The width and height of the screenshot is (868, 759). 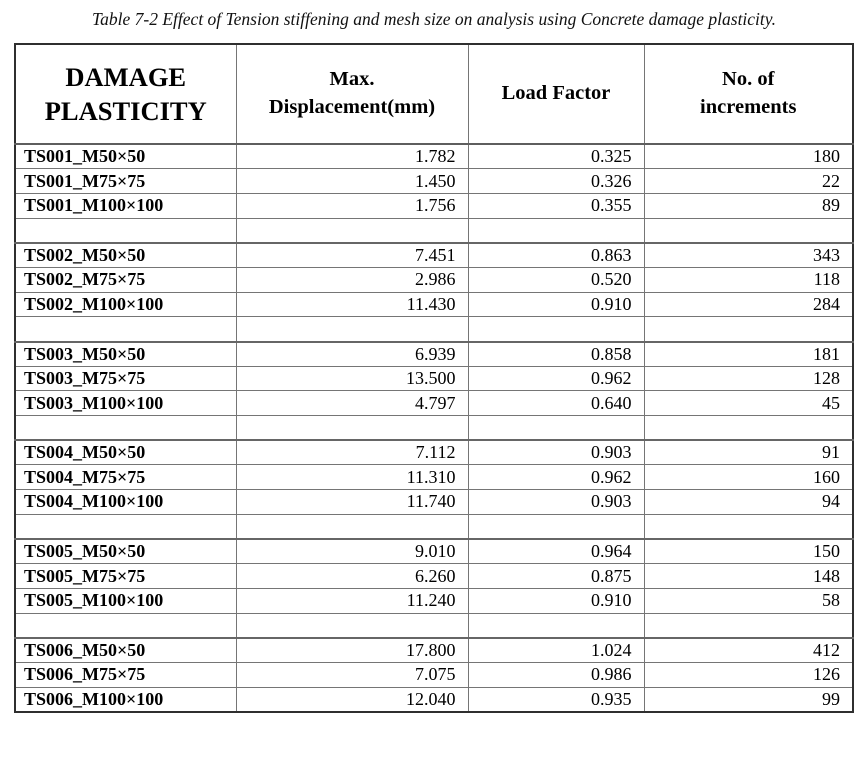 I want to click on row-label: TS002_M100×100, so click(x=125, y=304).